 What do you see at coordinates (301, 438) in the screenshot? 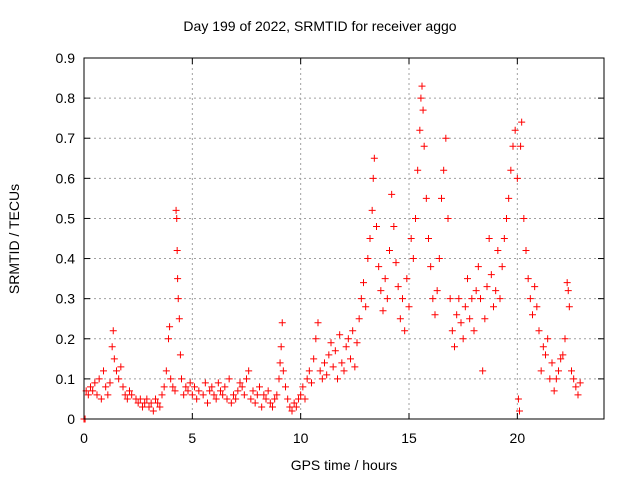
I see `x-tick-label: 10` at bounding box center [301, 438].